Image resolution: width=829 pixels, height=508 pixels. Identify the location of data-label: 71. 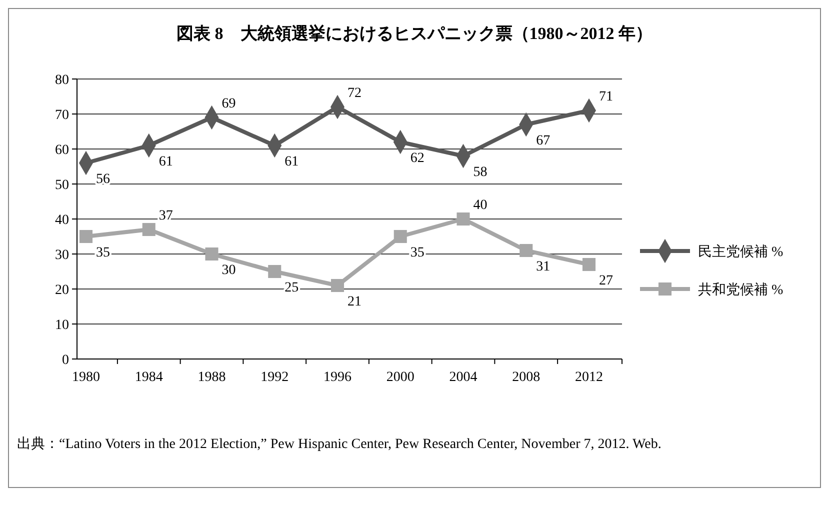
(606, 97).